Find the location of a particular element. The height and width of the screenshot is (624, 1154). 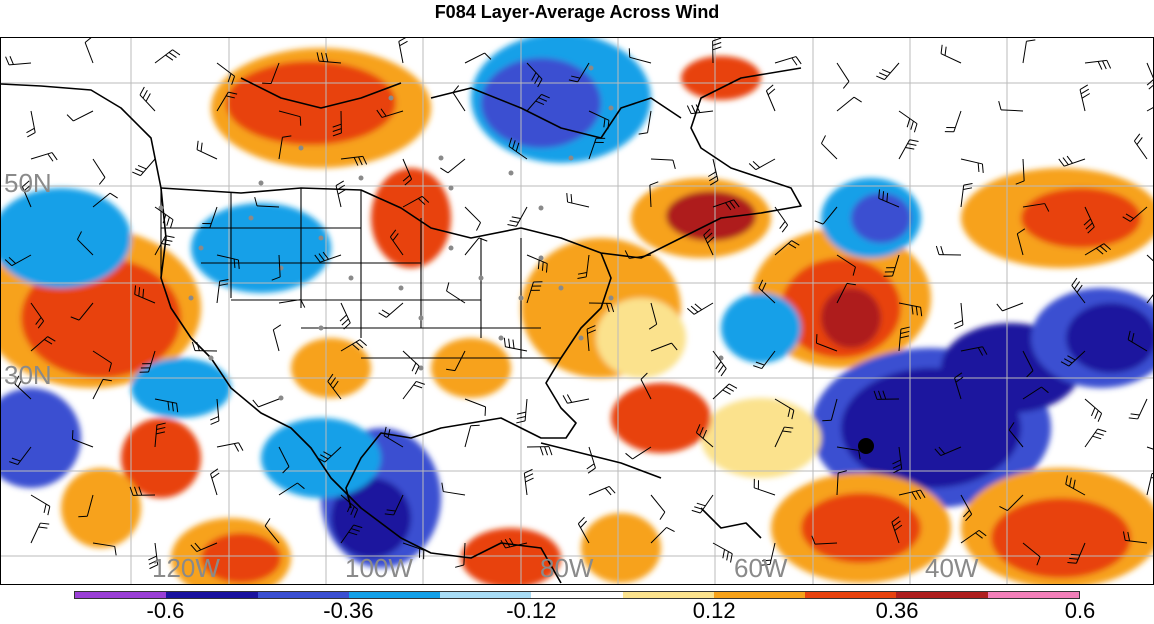

colorbar-tick-label: -0.12 is located at coordinates (531, 611).